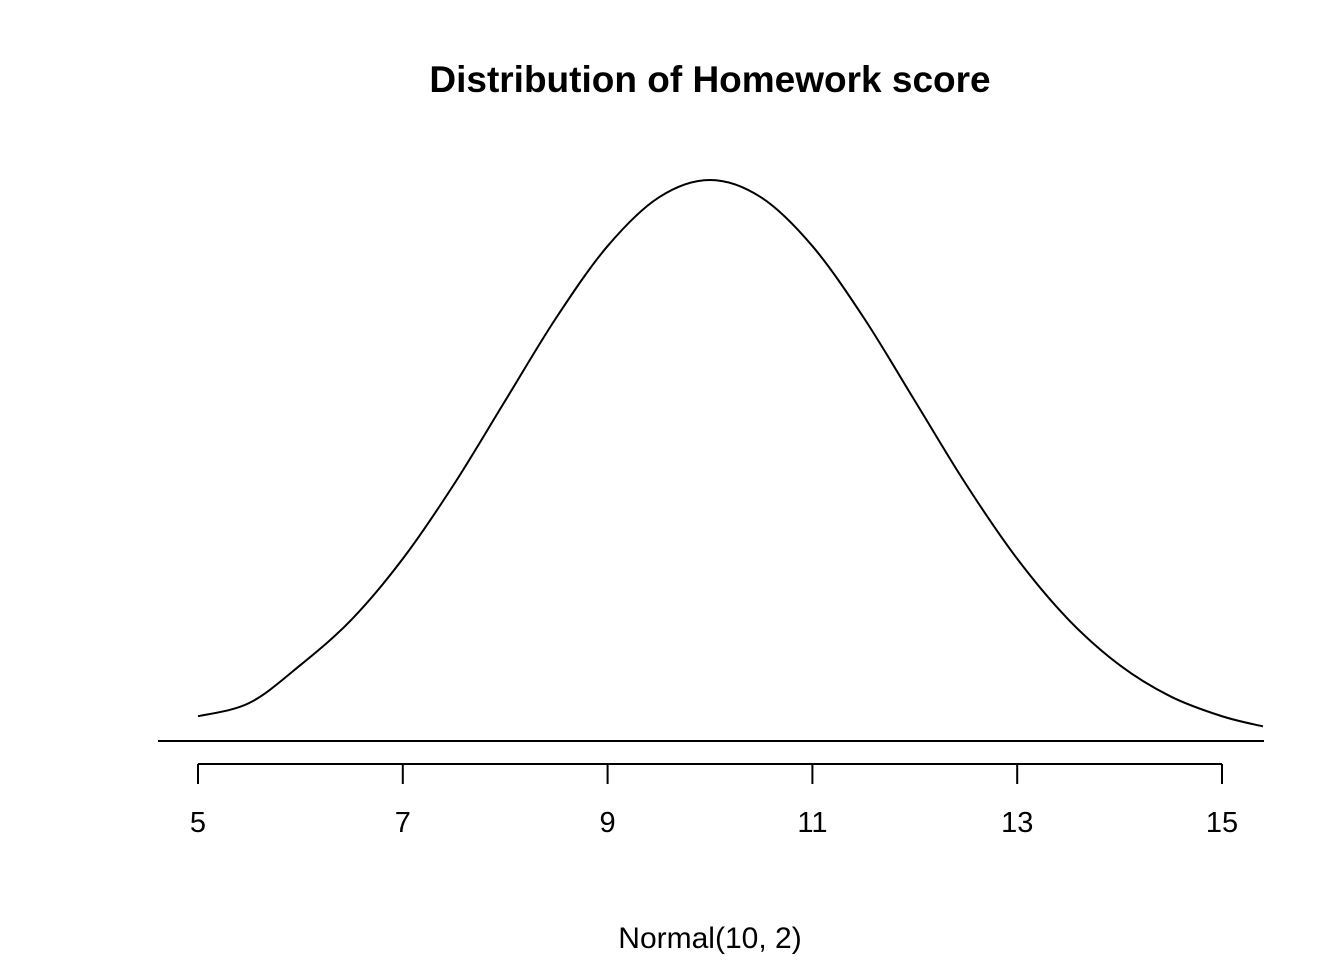 This screenshot has height=960, width=1344. What do you see at coordinates (709, 938) in the screenshot?
I see `x-axis-label: Normal(10, 2)` at bounding box center [709, 938].